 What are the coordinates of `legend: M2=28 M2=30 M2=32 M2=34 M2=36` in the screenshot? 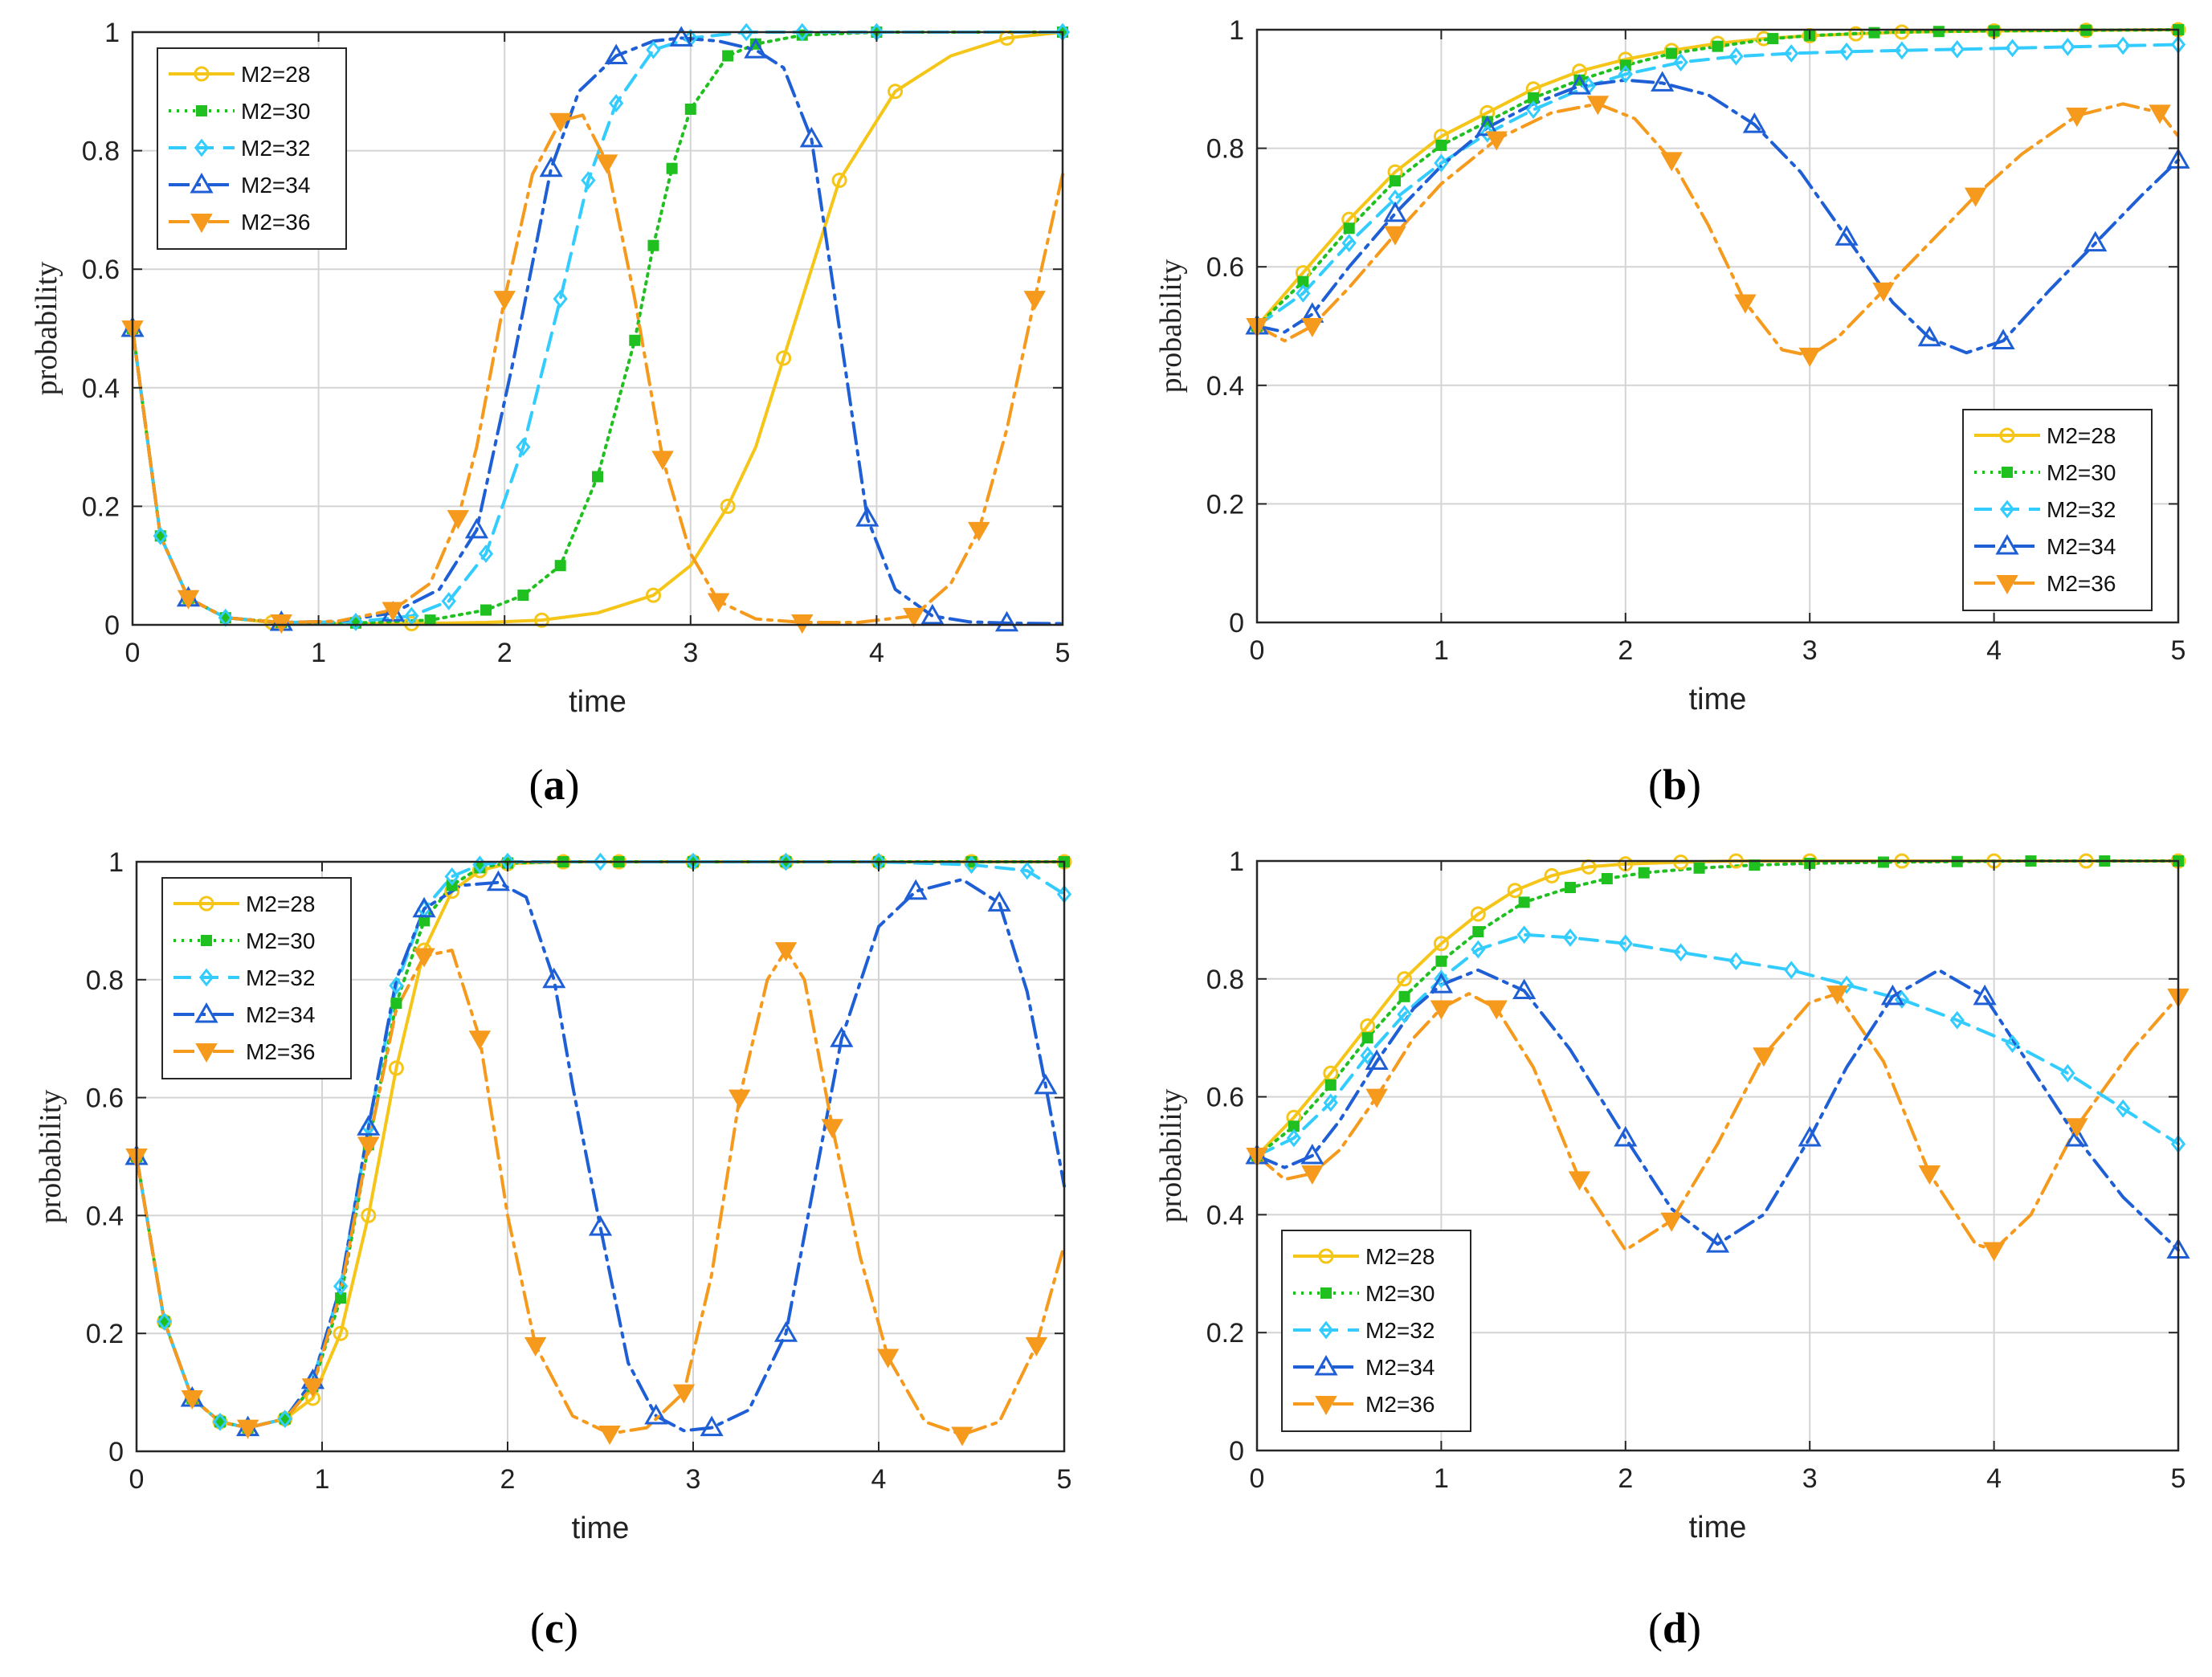 It's located at (256, 978).